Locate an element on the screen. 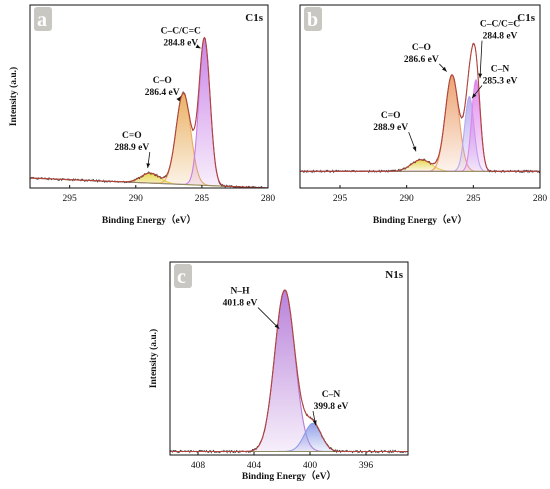  peak-annotation: 285.3 eV is located at coordinates (500, 82).